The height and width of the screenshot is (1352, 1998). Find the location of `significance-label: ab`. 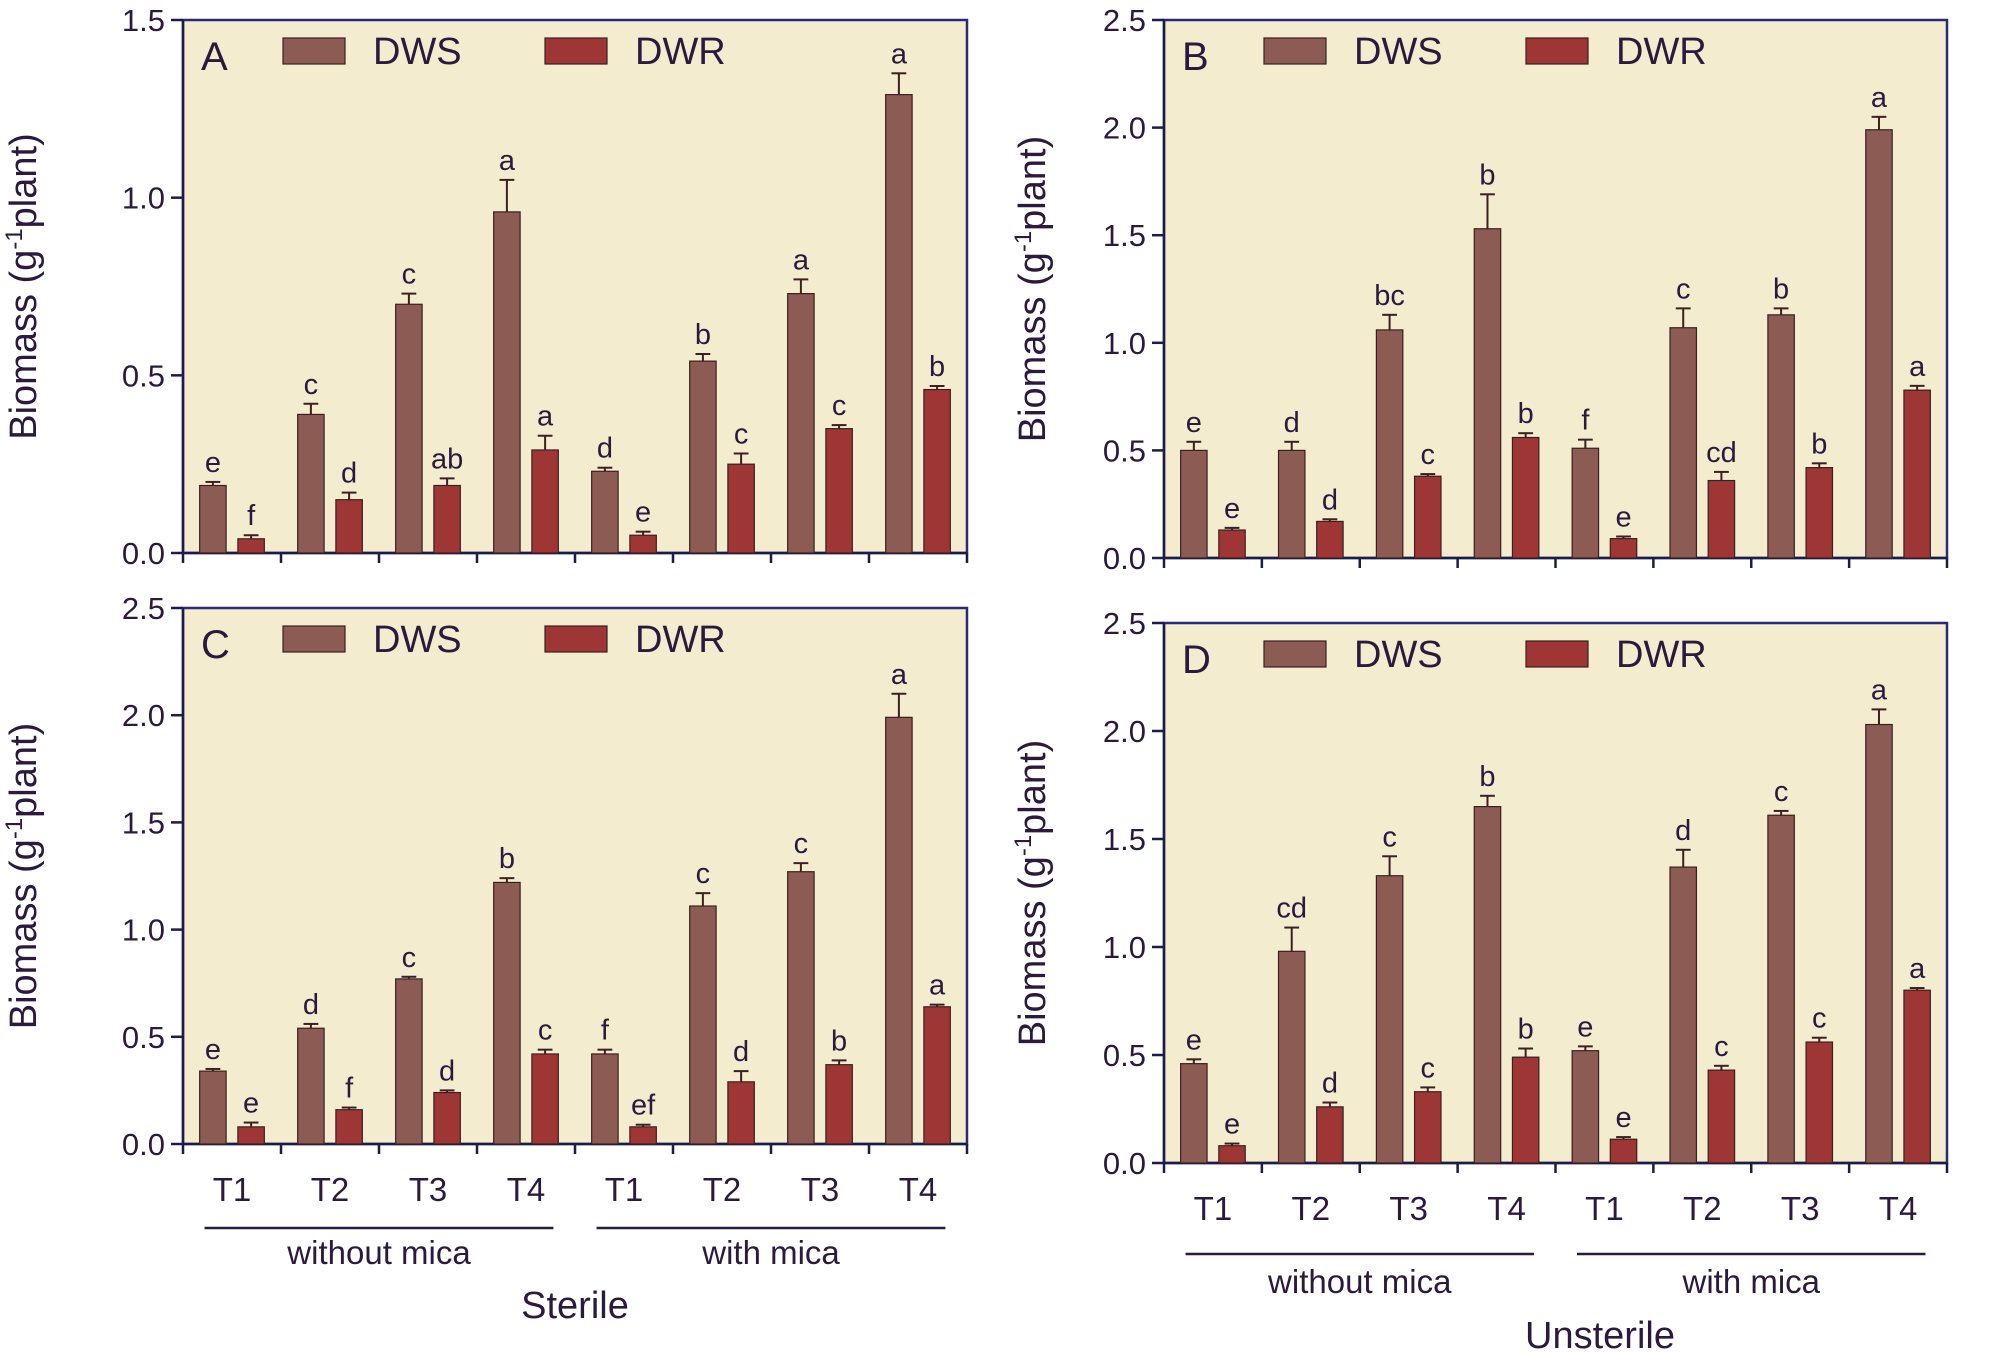

significance-label: ab is located at coordinates (447, 459).